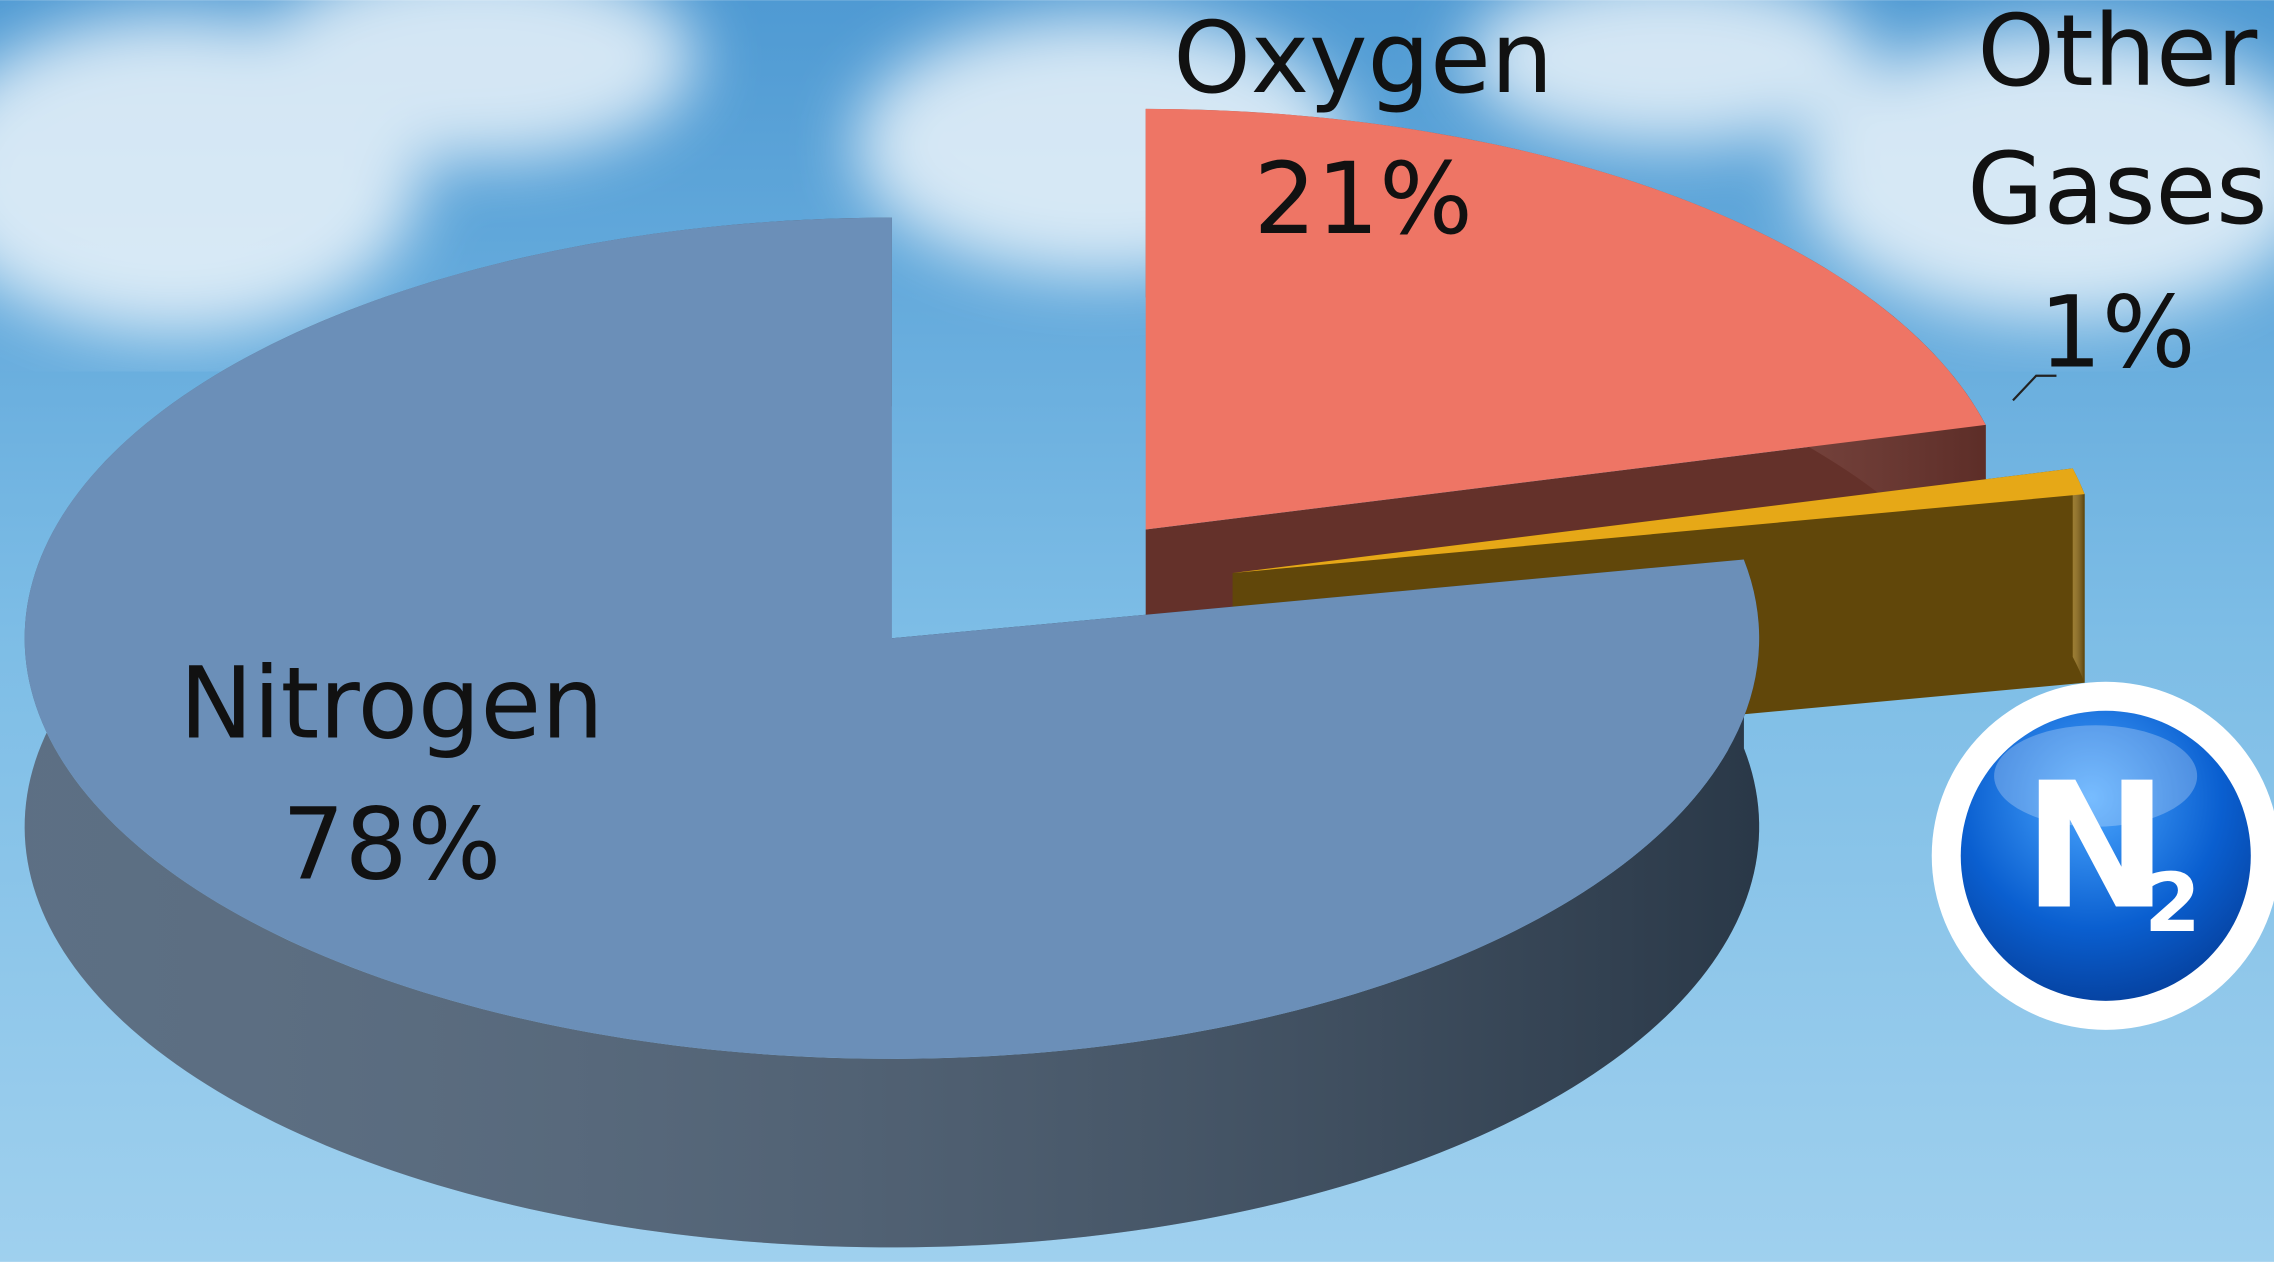  What do you see at coordinates (1363, 199) in the screenshot?
I see `value-label: 21%` at bounding box center [1363, 199].